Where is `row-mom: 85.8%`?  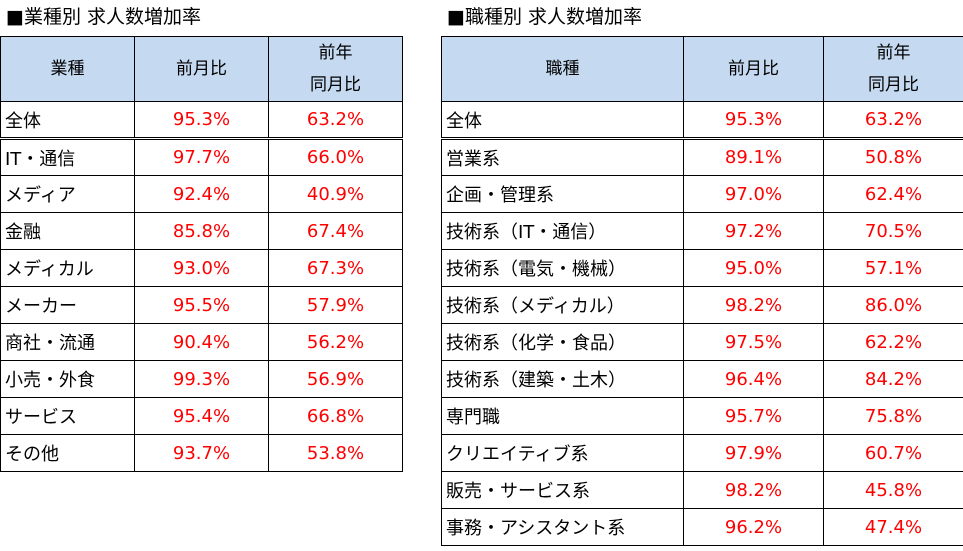
row-mom: 85.8% is located at coordinates (201, 231).